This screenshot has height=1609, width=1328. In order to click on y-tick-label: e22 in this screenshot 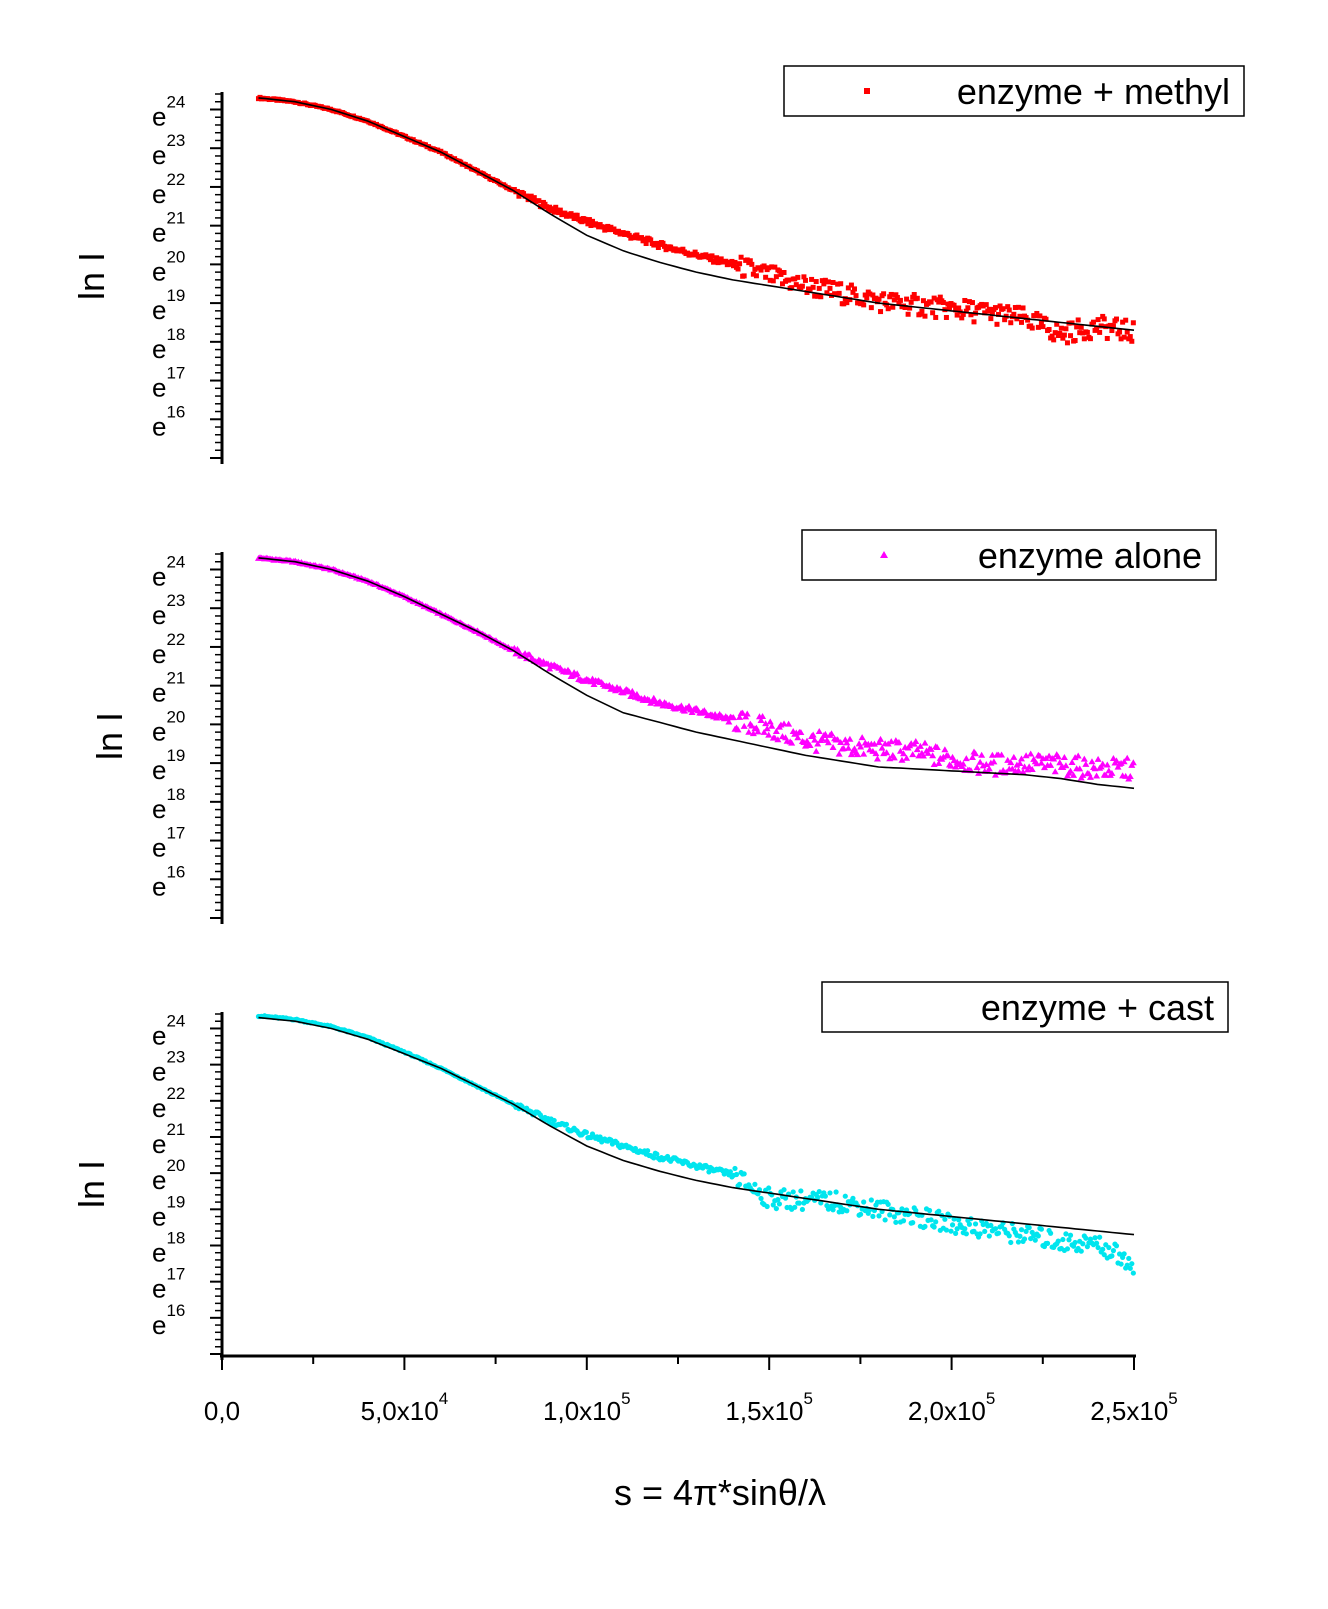, I will do `click(168, 189)`.